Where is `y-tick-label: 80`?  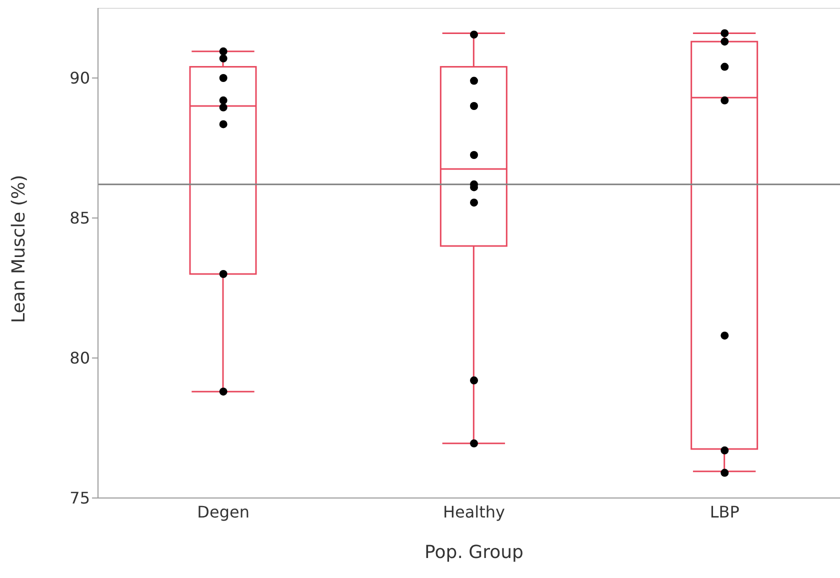
y-tick-label: 80 is located at coordinates (80, 358).